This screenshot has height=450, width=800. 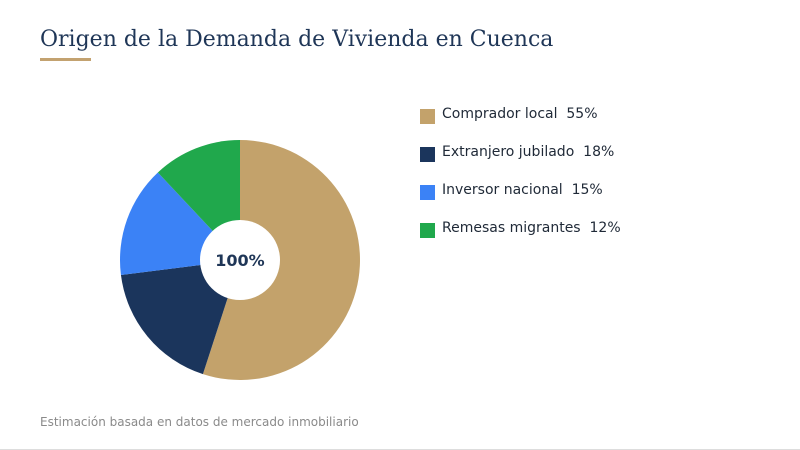 I want to click on donut-center-label: 100%, so click(x=239, y=260).